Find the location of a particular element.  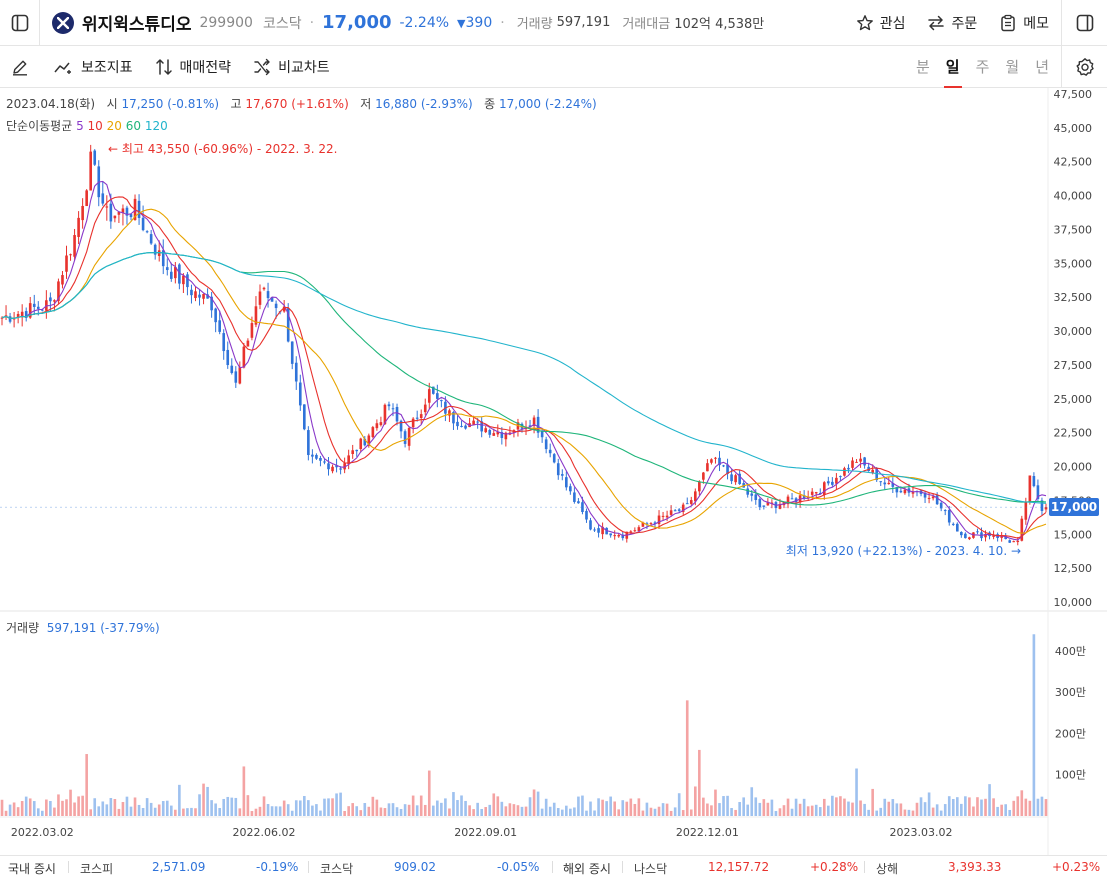

price-tick-label: 45,000 is located at coordinates (1073, 128).